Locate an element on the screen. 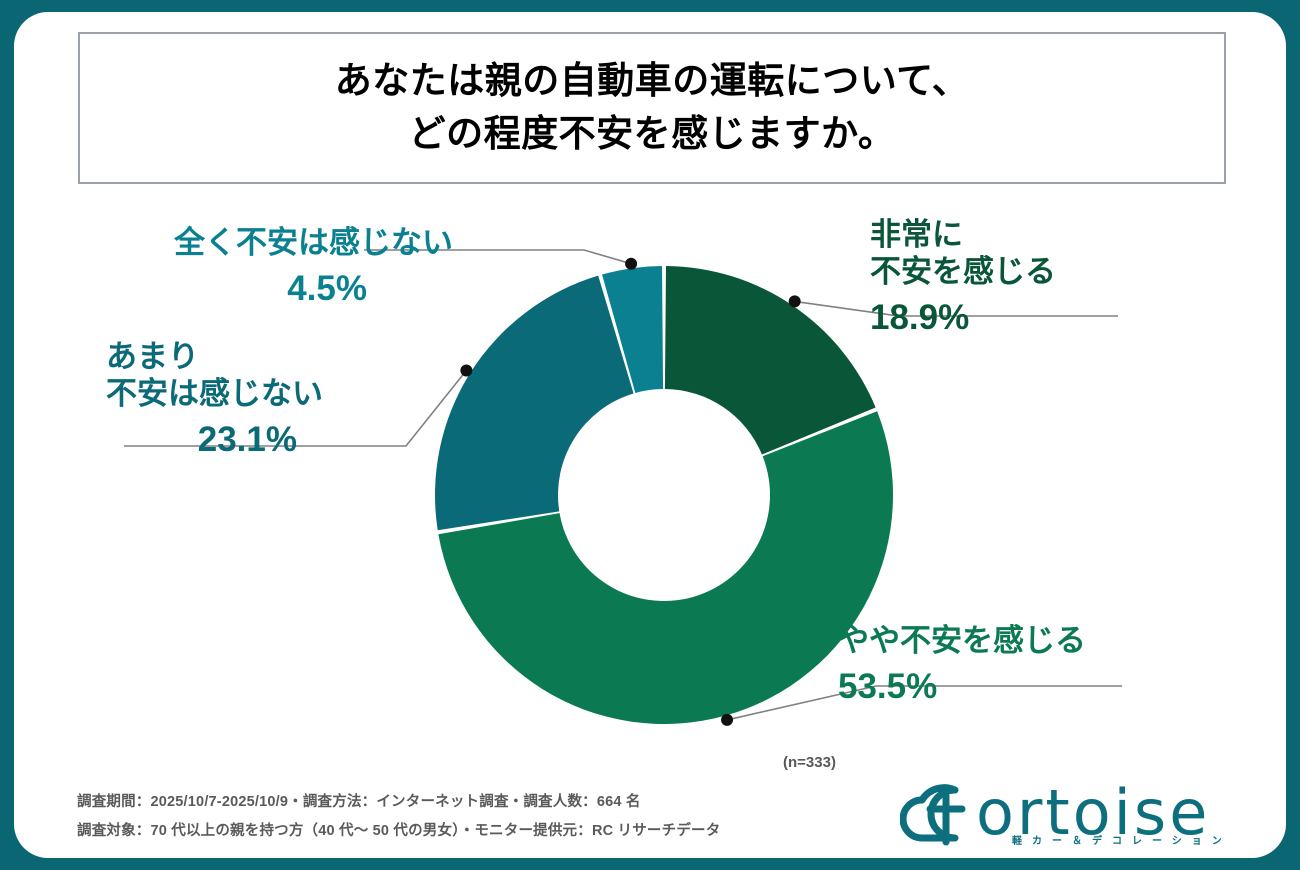 This screenshot has height=870, width=1300. donut-slice-very-anxious is located at coordinates (770, 360).